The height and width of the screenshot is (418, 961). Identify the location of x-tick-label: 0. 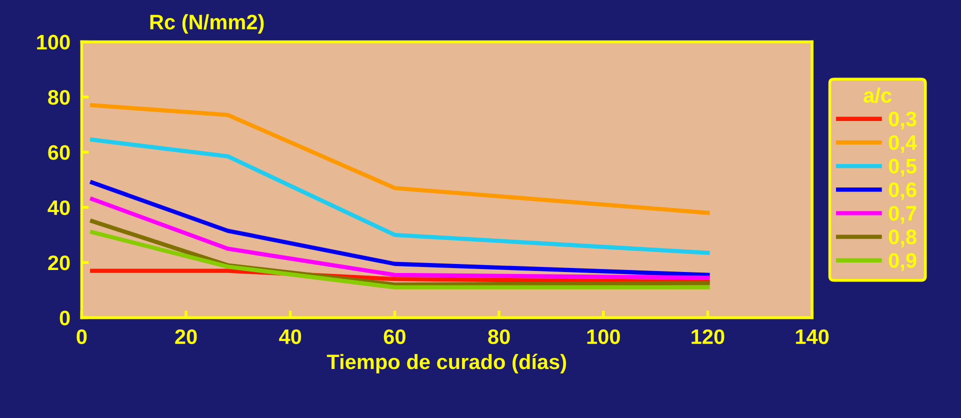
(81, 336).